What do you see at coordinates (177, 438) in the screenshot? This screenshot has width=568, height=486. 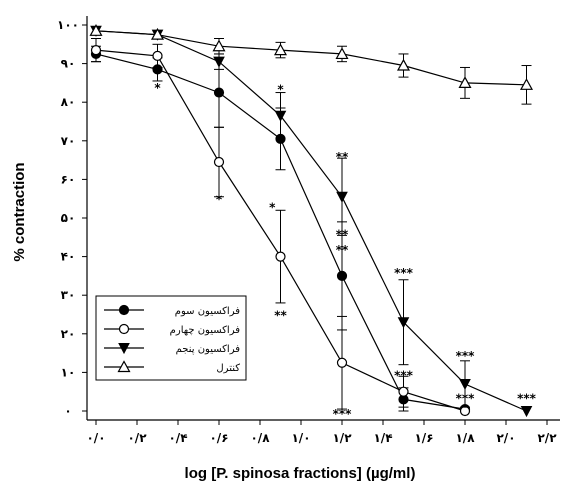 I see `x-tick-label: ۰/۴` at bounding box center [177, 438].